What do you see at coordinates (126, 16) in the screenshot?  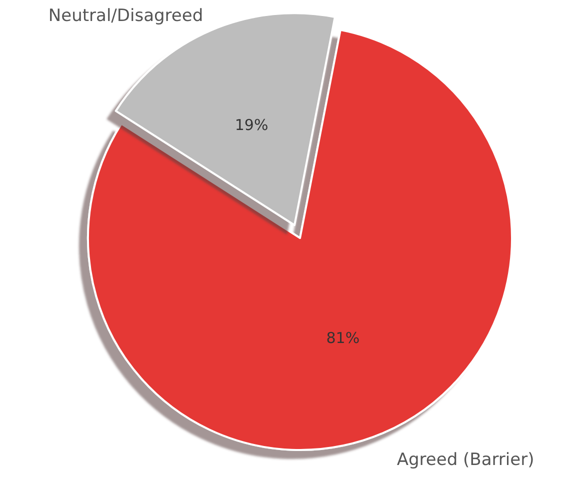 I see `slice-label: Neutral/Disagreed` at bounding box center [126, 16].